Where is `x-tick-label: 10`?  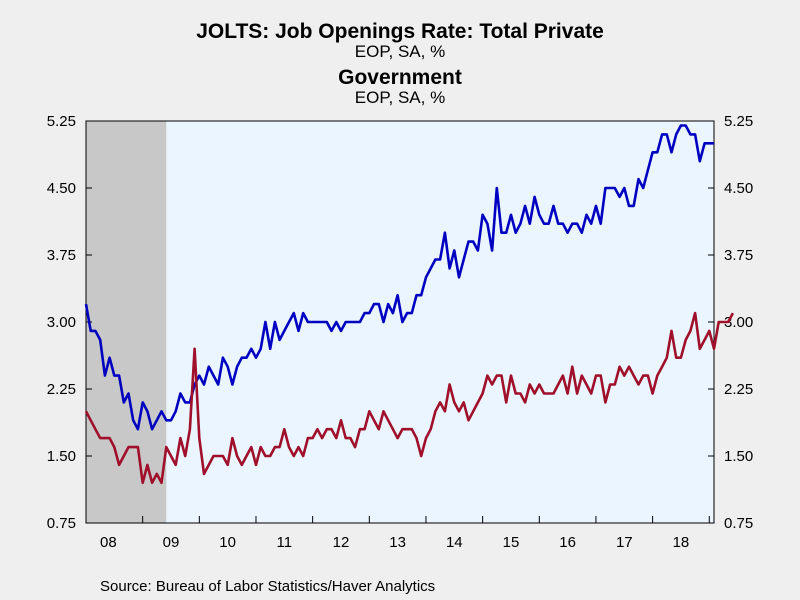
x-tick-label: 10 is located at coordinates (227, 542).